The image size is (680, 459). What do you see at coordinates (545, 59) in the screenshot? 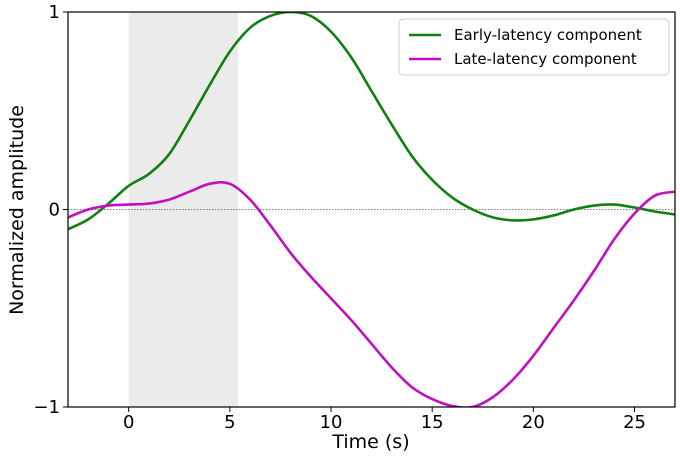
I see `legend-label: Late-latency component` at bounding box center [545, 59].